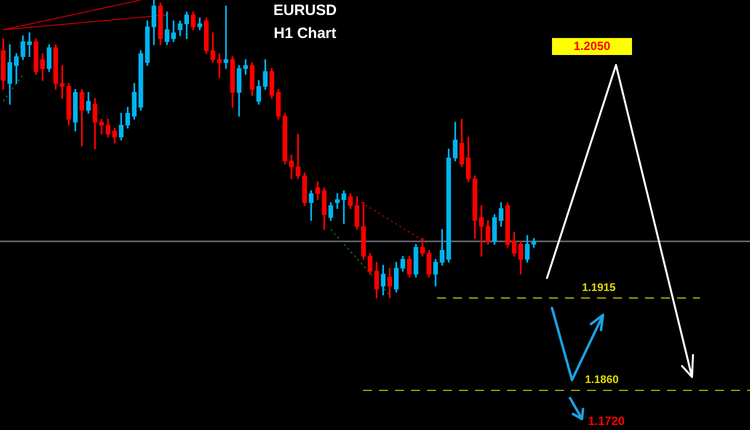 This screenshot has height=430, width=750. Describe the element at coordinates (606, 421) in the screenshot. I see `text: 1.1720` at that location.